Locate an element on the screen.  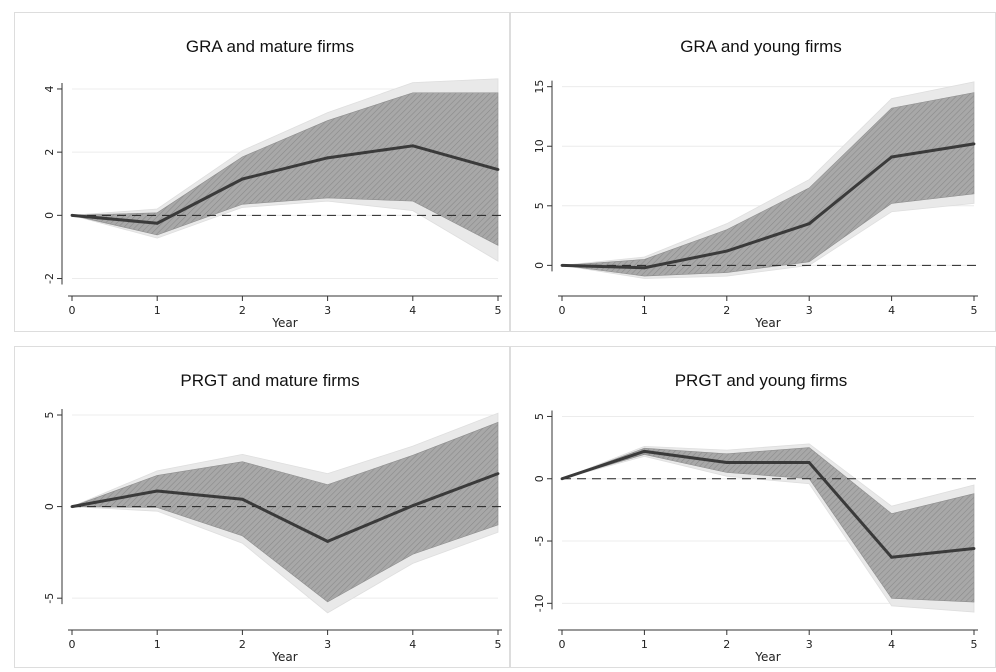
y-tick-label: -10 is located at coordinates (539, 603).